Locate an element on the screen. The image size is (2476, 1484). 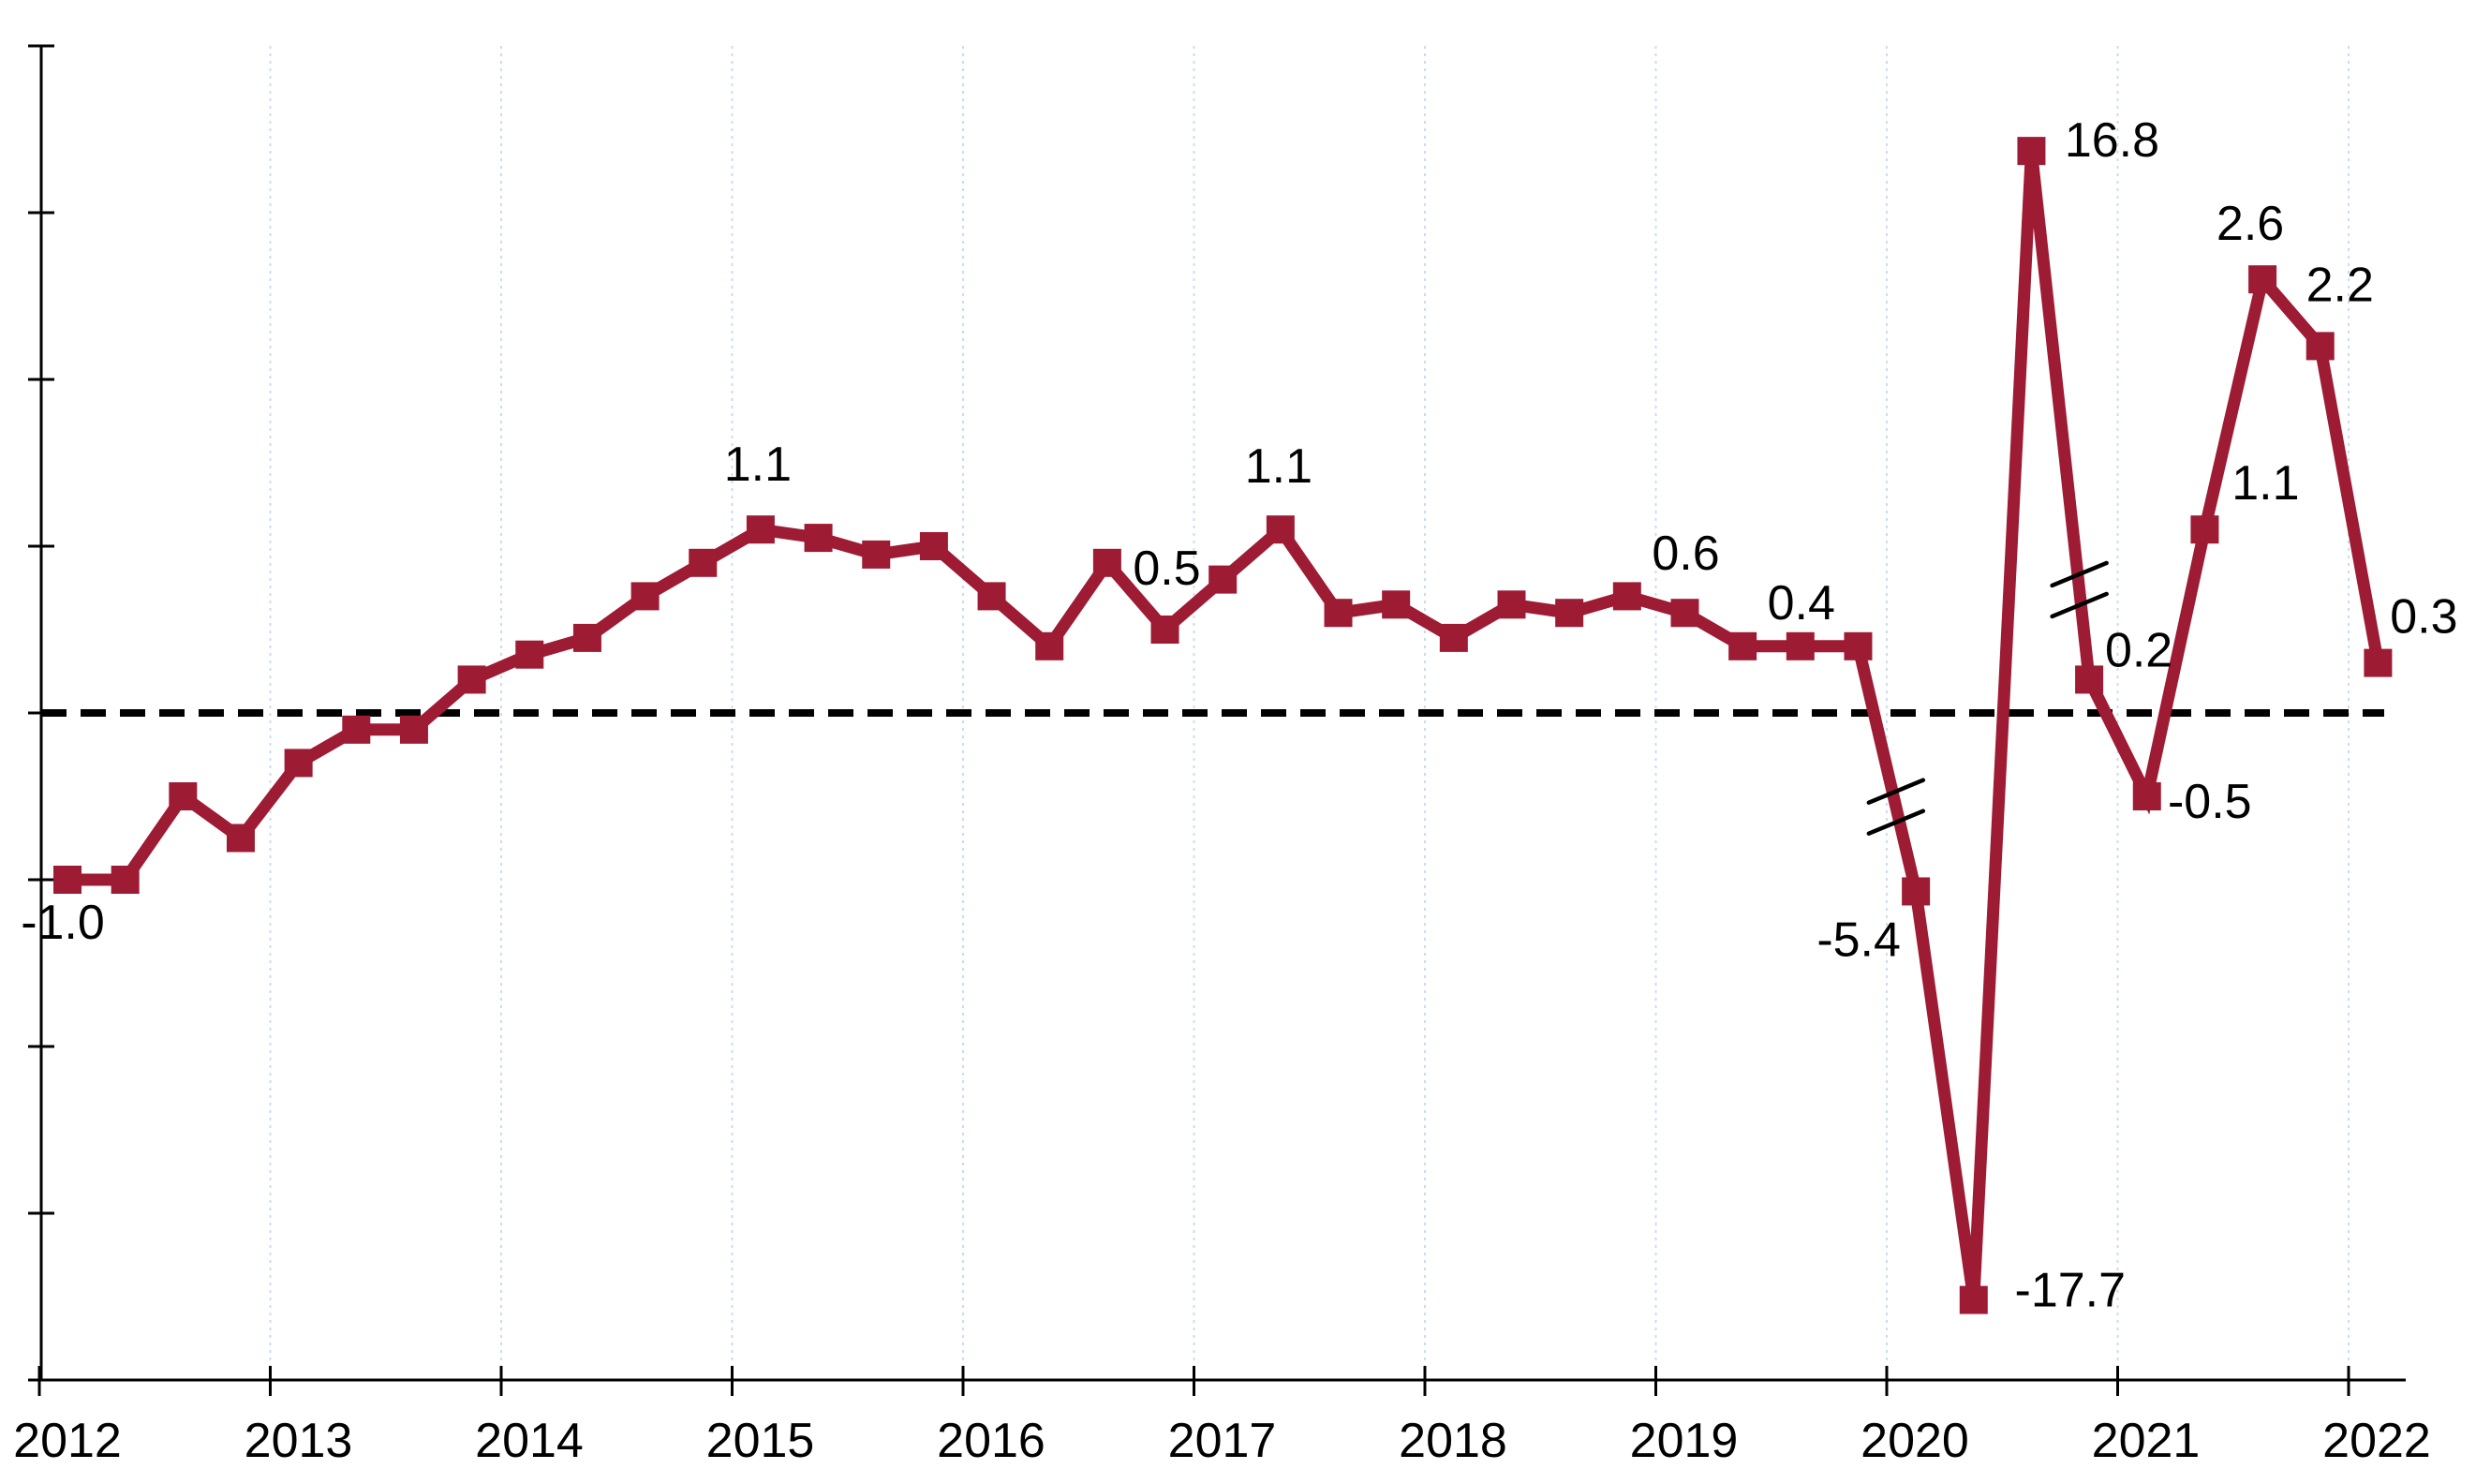
x-axis-year-label: 2017 is located at coordinates (1222, 1441).